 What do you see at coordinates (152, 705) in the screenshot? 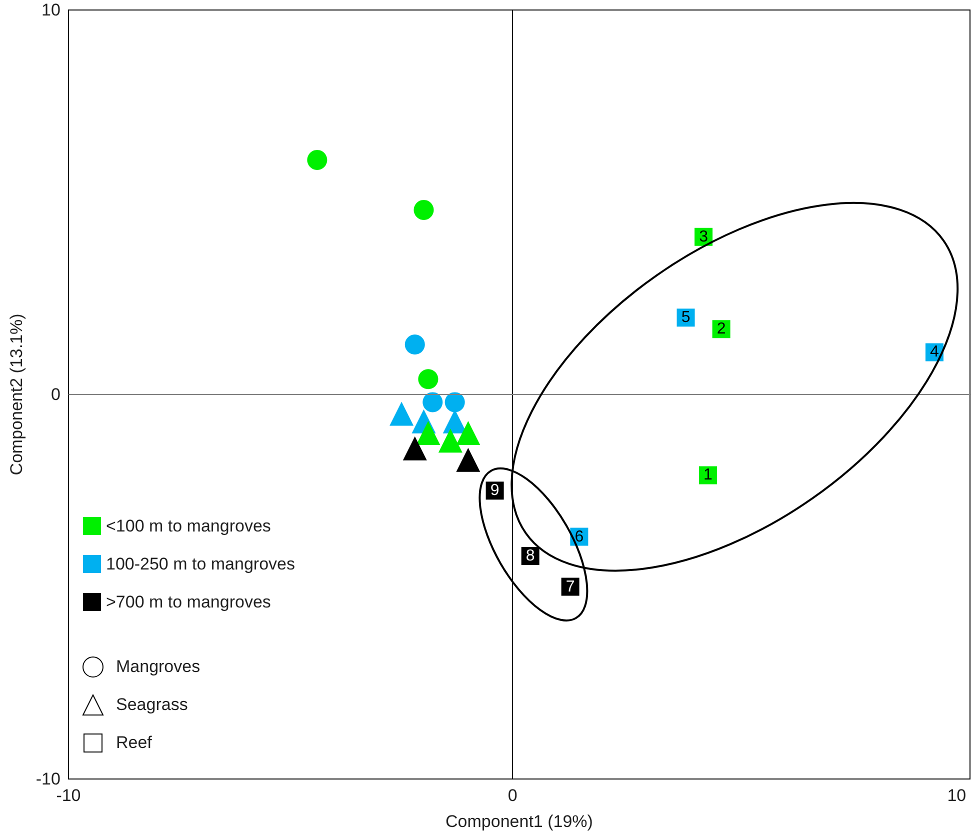
I see `annotation: Seagrass` at bounding box center [152, 705].